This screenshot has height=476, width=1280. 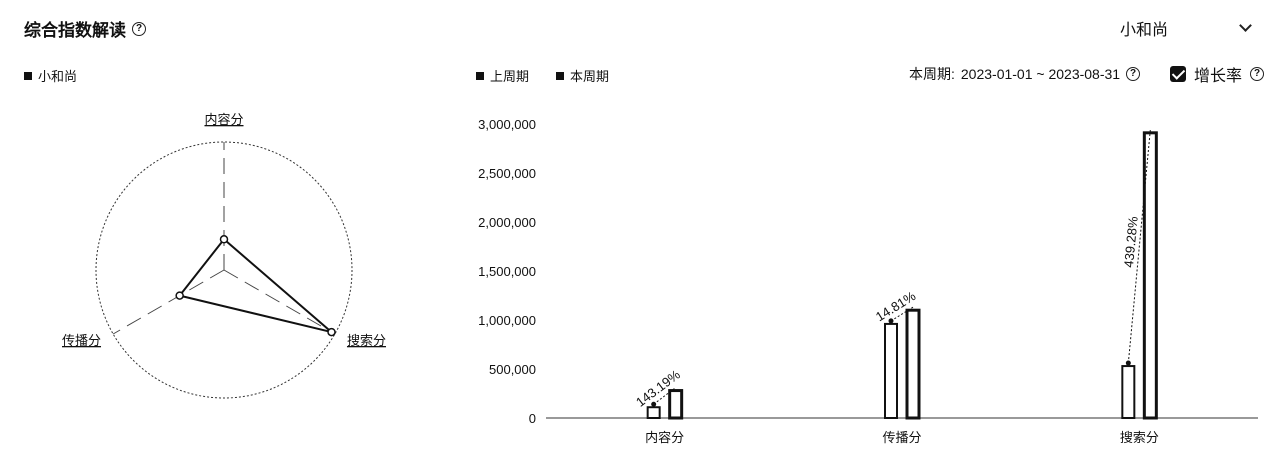 I want to click on radar-axis-label: 搜索分, so click(x=366, y=340).